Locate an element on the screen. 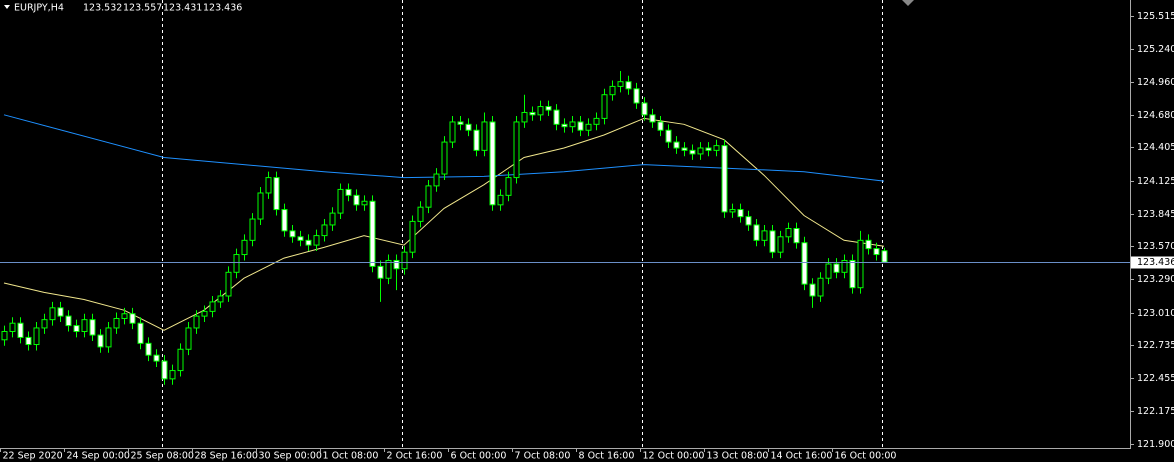  y-tick-label: 123.845 is located at coordinates (1155, 214).